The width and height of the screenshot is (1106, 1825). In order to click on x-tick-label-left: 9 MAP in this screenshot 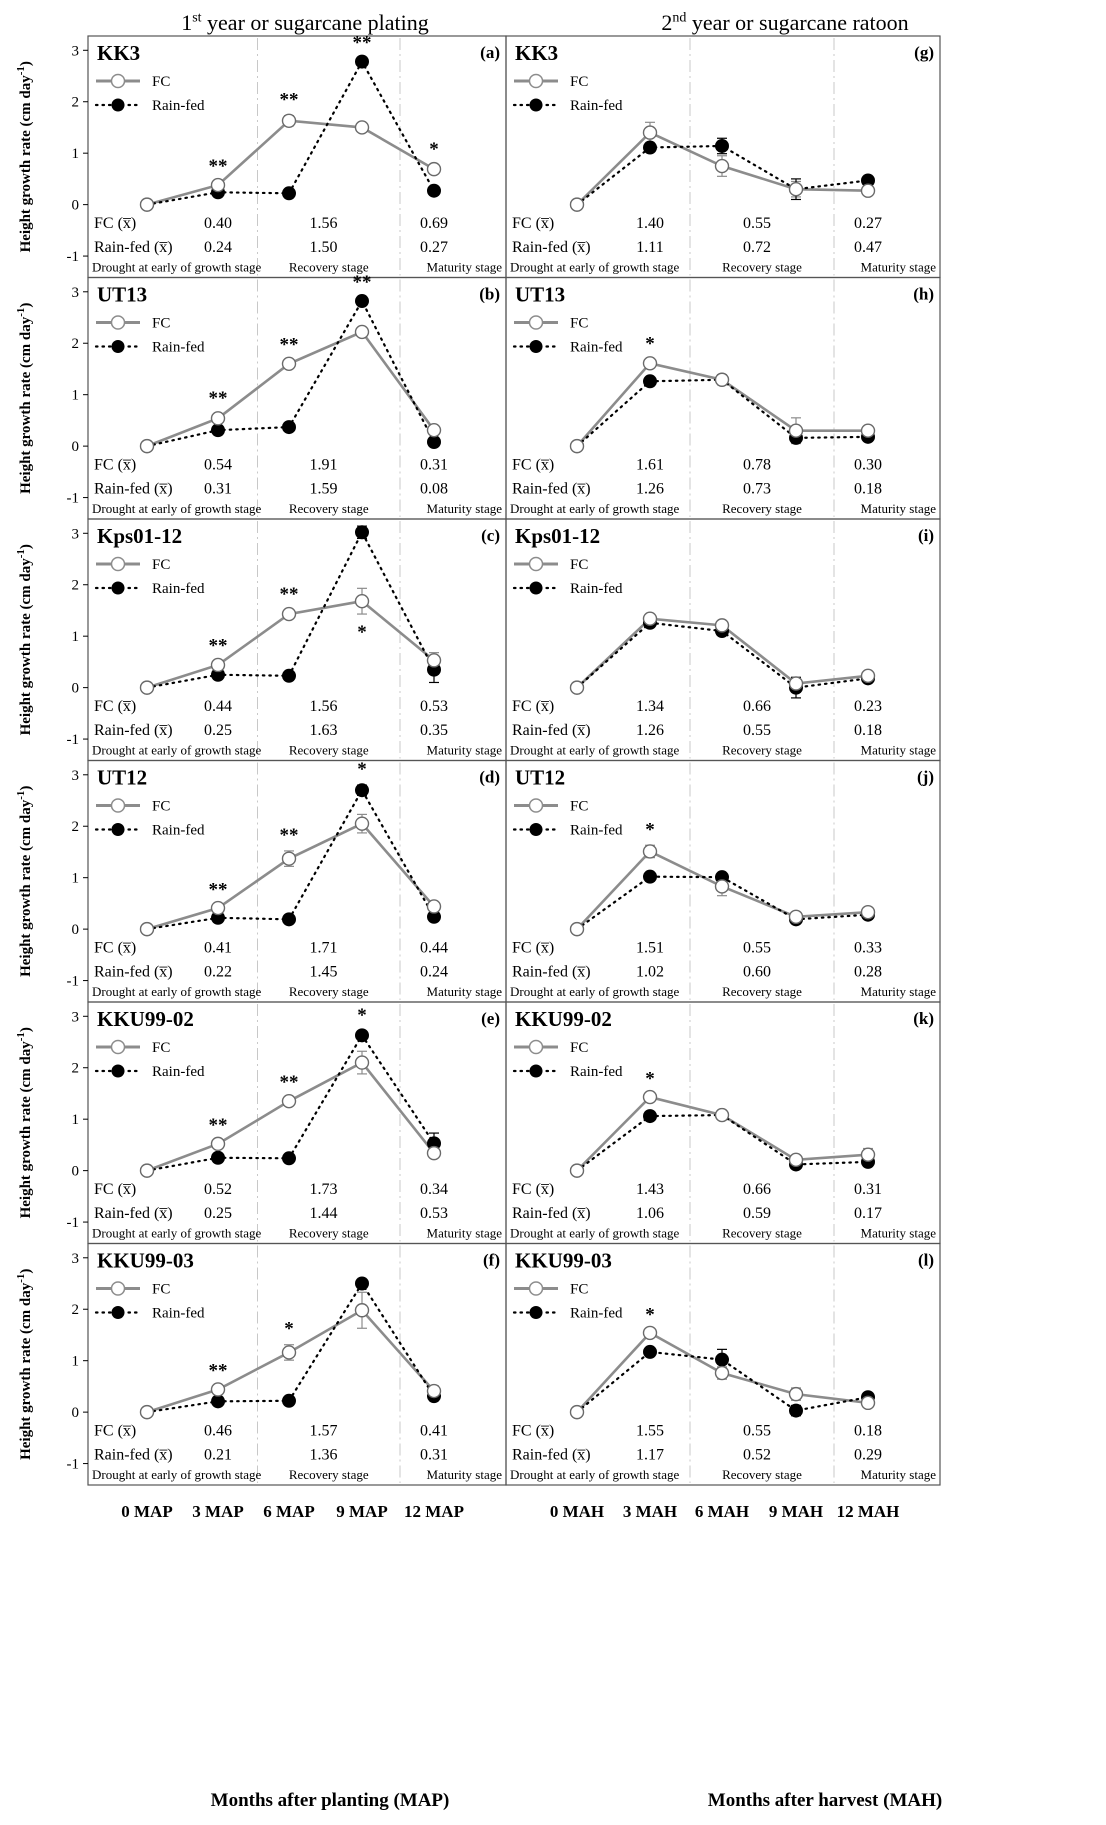, I will do `click(361, 1511)`.